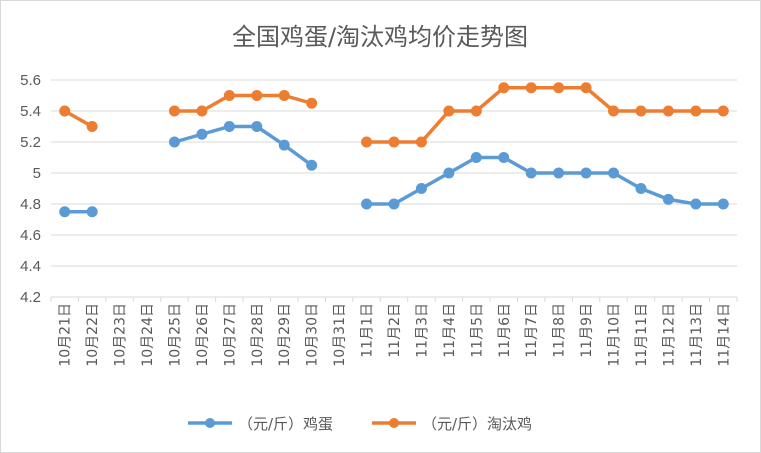 The height and width of the screenshot is (453, 761). I want to click on x-tick-label: 11月12日, so click(669, 335).